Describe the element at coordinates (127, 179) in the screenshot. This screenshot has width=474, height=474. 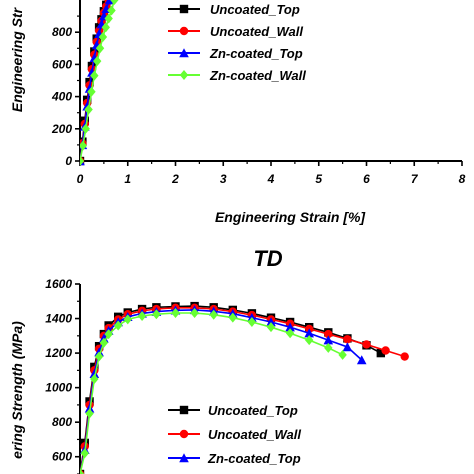
I see `x-tick-label: 1` at that location.